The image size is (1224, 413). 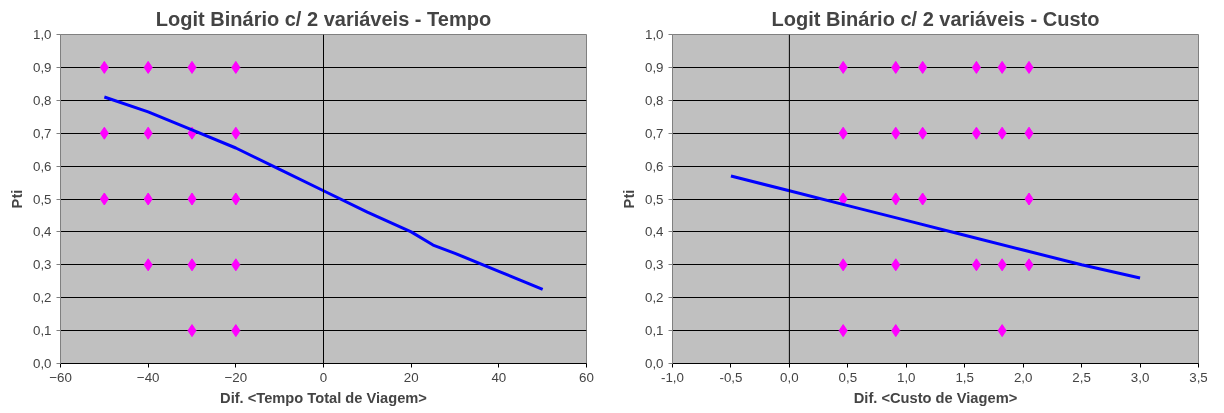 I want to click on x-tick-label: 0,5, so click(x=848, y=377).